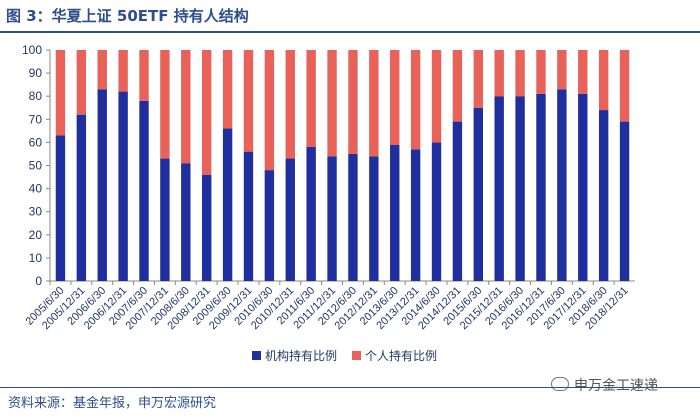  Describe the element at coordinates (36, 119) in the screenshot. I see `y-tick-label: 70` at that location.